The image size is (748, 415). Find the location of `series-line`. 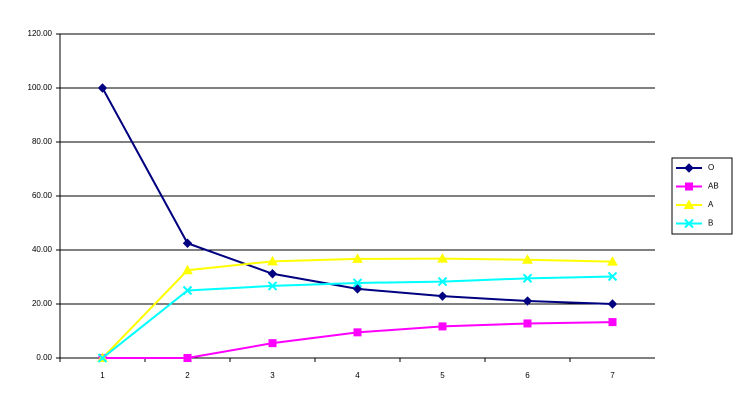

series-line is located at coordinates (357, 340).